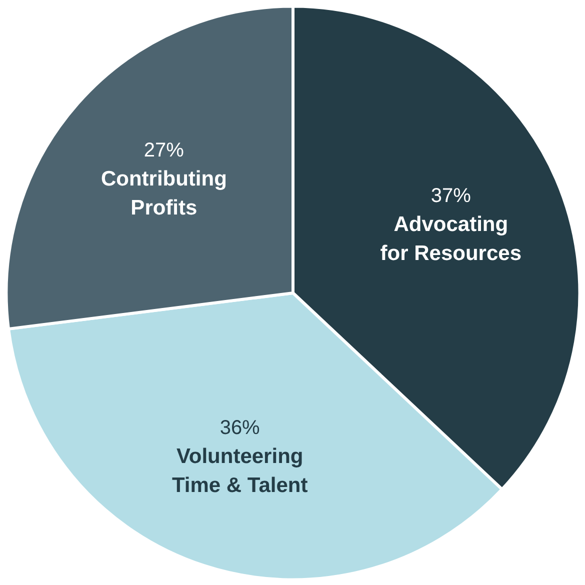  I want to click on data-label: 36%, so click(240, 427).